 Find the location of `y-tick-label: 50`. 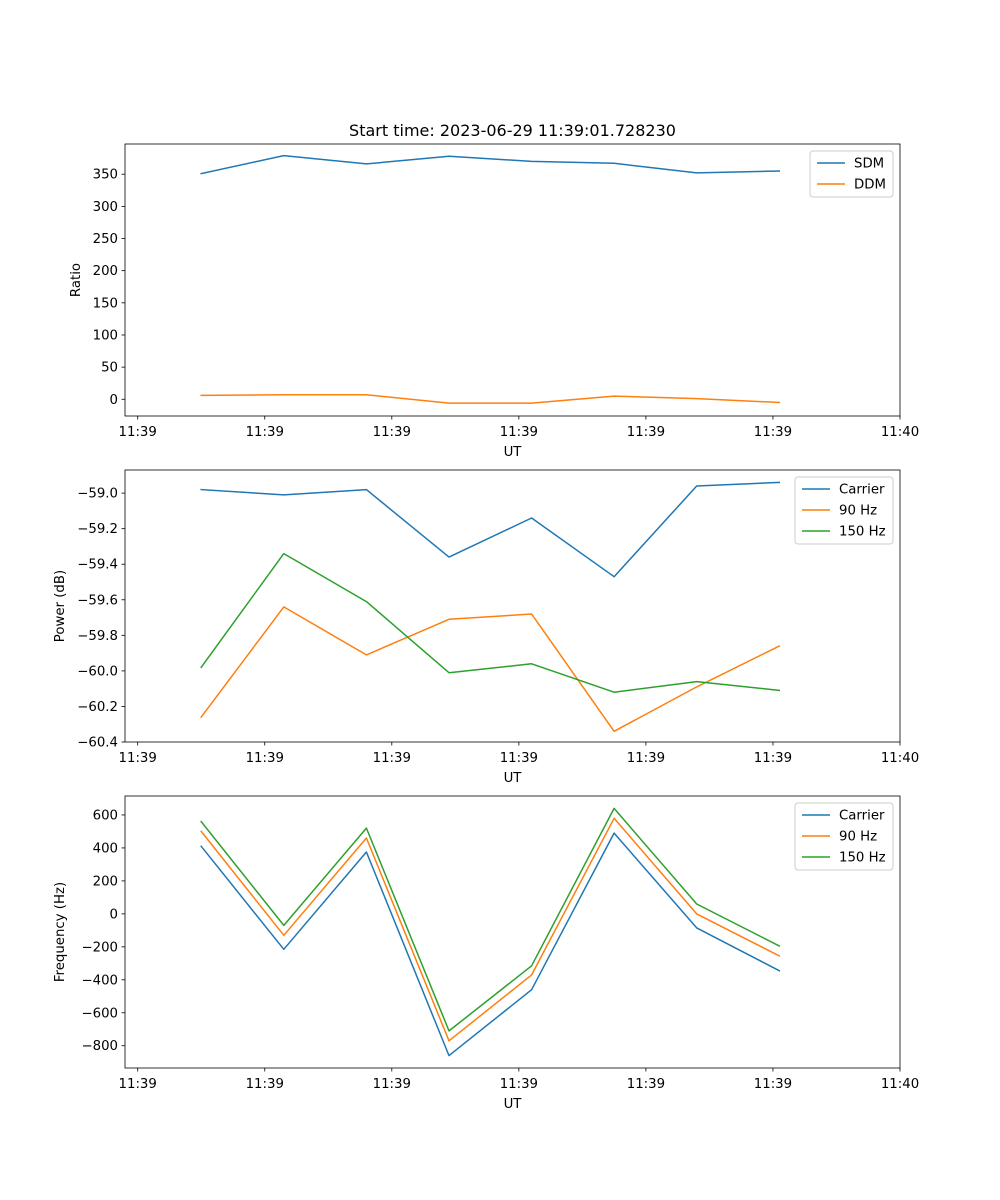

y-tick-label: 50 is located at coordinates (109, 368).